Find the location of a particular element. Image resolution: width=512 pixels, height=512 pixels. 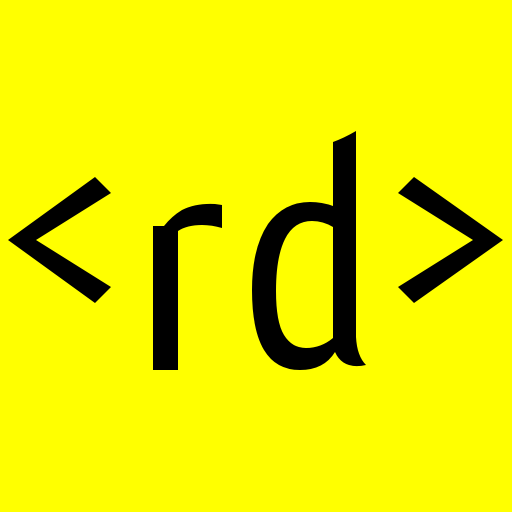

right-angle-bracket-glyph is located at coordinates (450, 240).